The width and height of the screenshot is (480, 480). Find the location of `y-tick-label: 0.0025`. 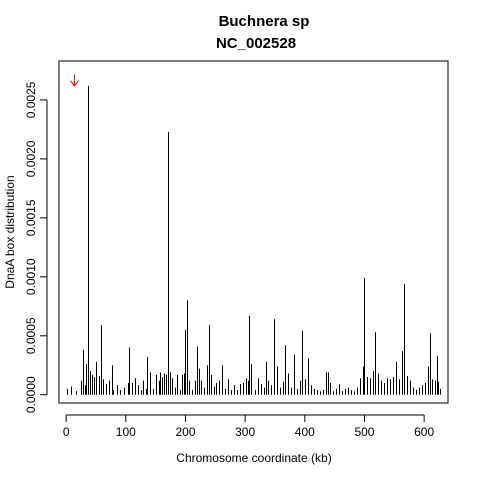

y-tick-label: 0.0025 is located at coordinates (31, 99).